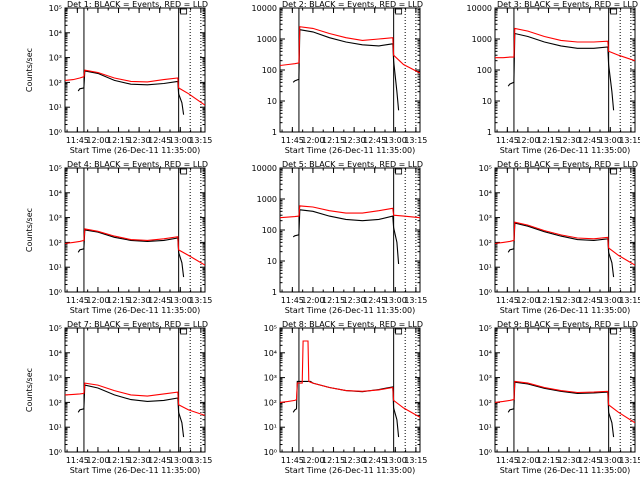  What do you see at coordinates (137, 324) in the screenshot?
I see `panel-title: Det 7: BLACK = Events, RED = LLD` at bounding box center [137, 324].